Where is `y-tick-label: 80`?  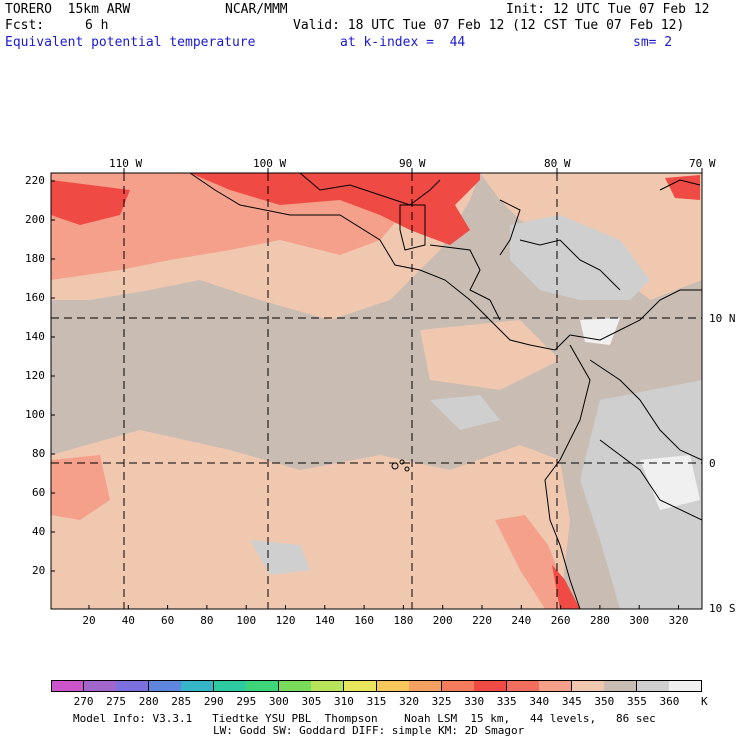
y-tick-label: 80 is located at coordinates (39, 453).